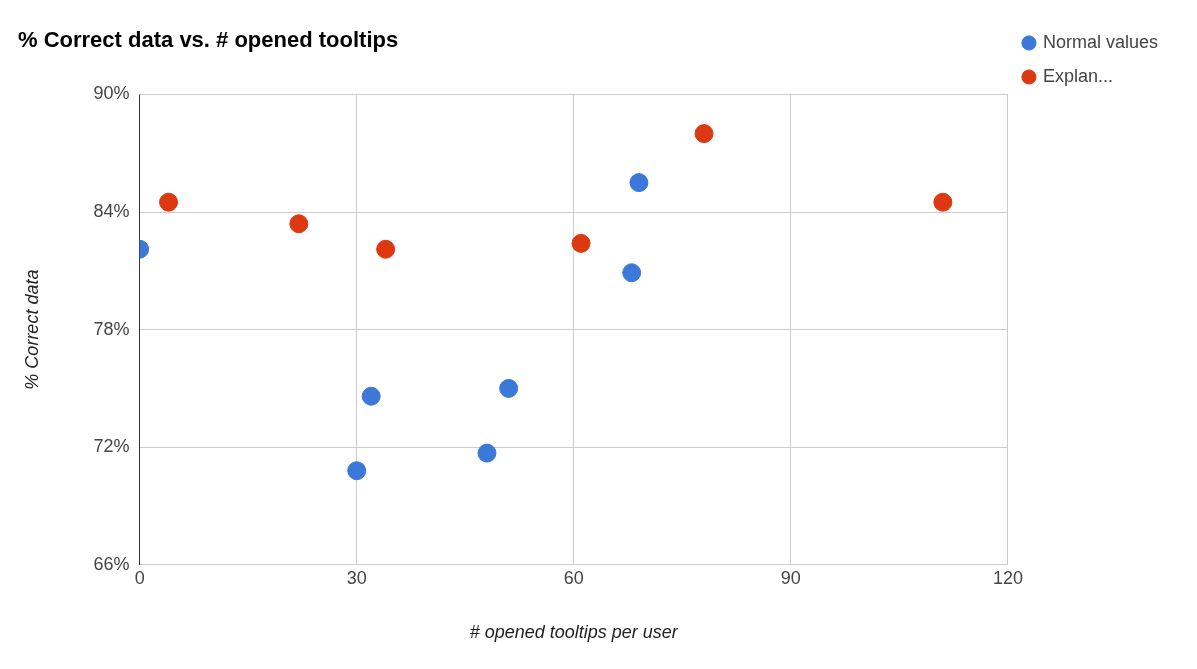 This screenshot has width=1197, height=669. Describe the element at coordinates (111, 328) in the screenshot. I see `y-tick-label: 78%` at that location.